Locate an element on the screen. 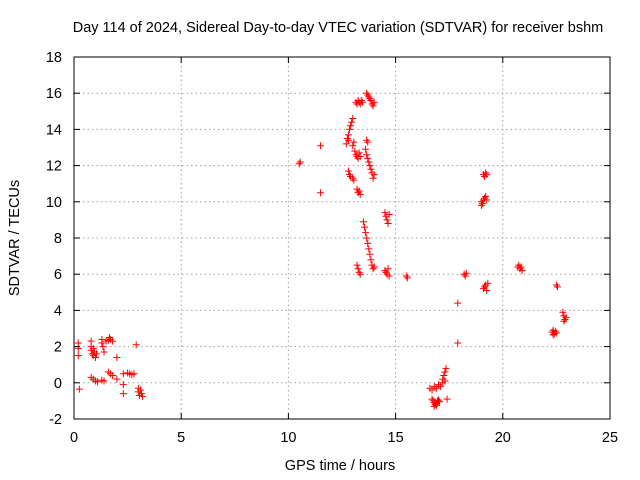 The height and width of the screenshot is (480, 640). x-tick-labels: 0 5 10 15 20 25 is located at coordinates (344, 438).